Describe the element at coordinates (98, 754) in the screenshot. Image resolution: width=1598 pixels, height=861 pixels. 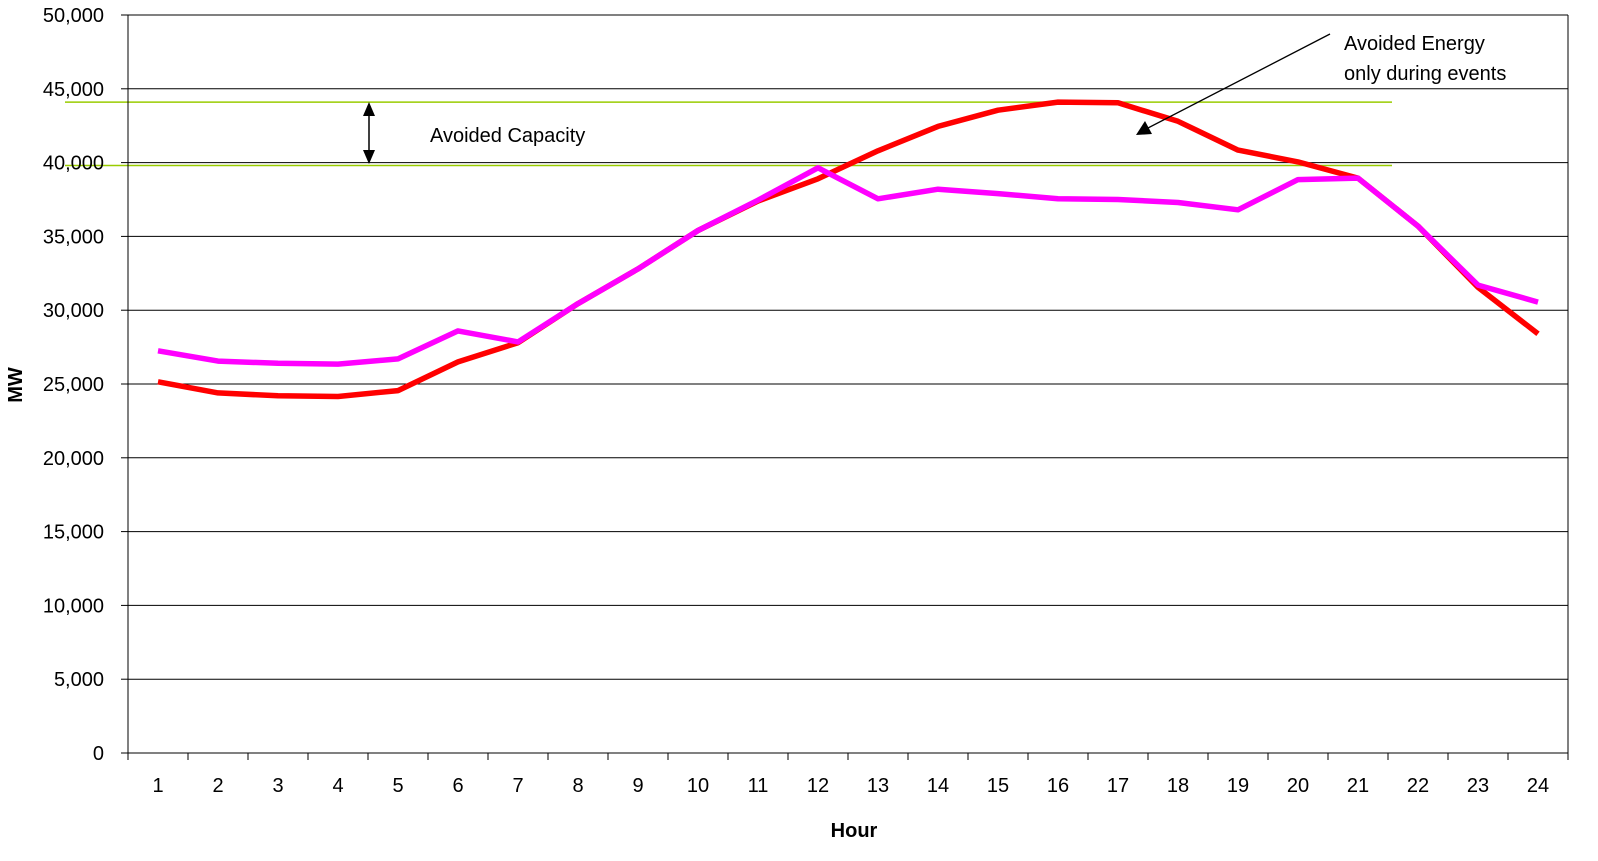
I see `y-tick-label: 0` at that location.